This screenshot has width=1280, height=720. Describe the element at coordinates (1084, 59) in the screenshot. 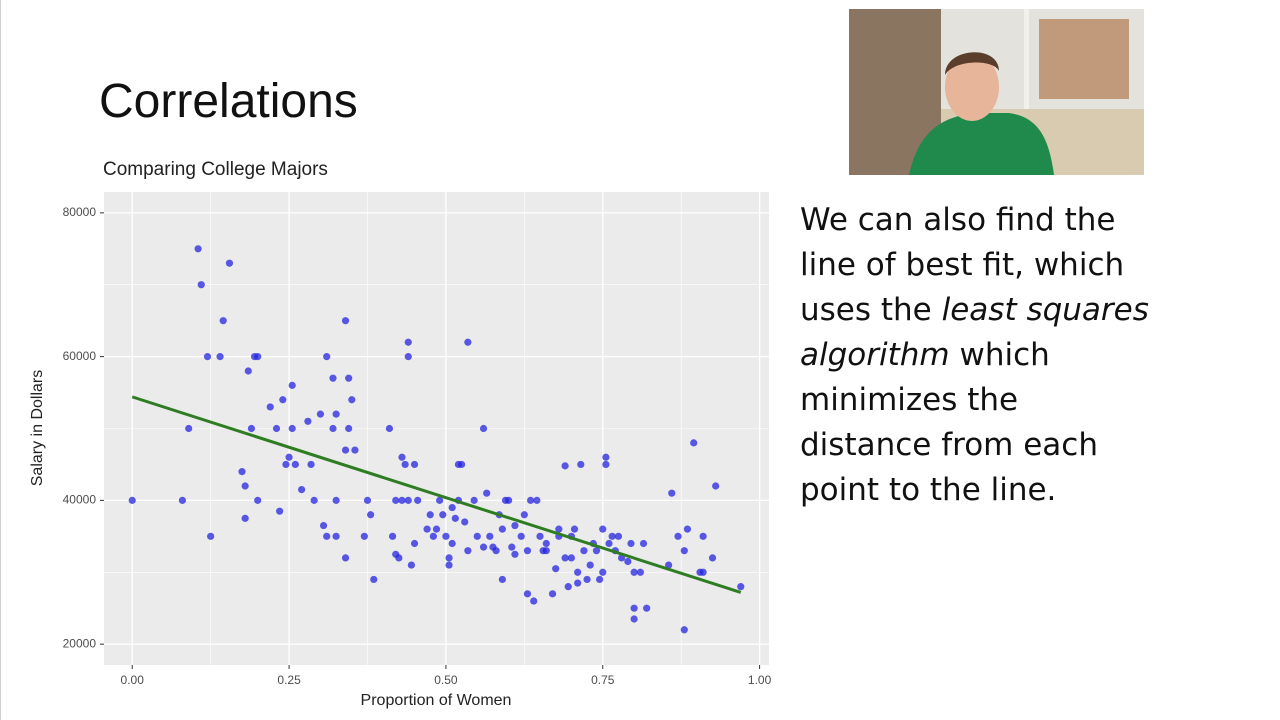

I see `trees` at that location.